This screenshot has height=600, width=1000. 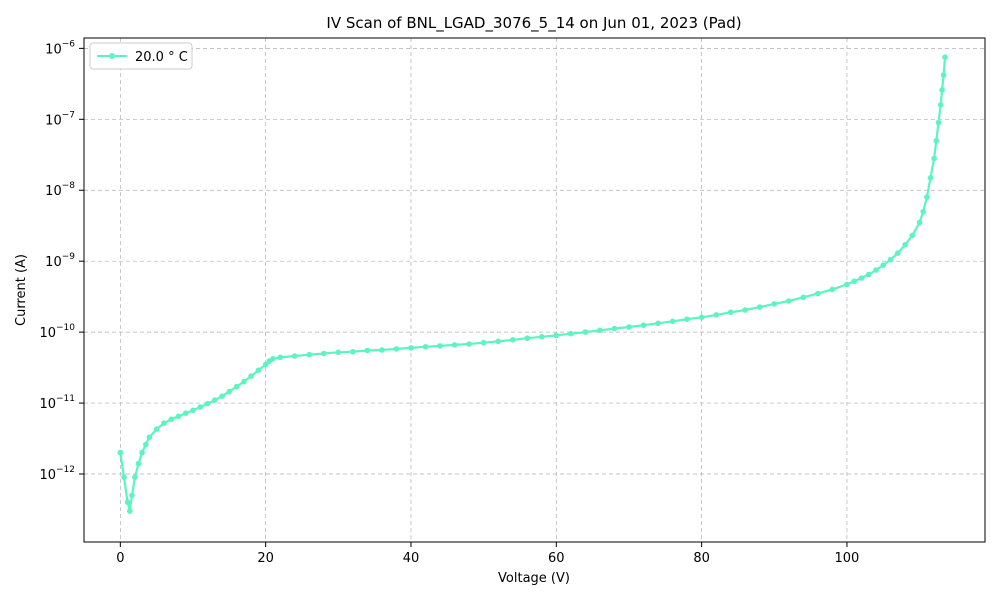 What do you see at coordinates (534, 578) in the screenshot?
I see `x-axis-label: Voltage (V)` at bounding box center [534, 578].